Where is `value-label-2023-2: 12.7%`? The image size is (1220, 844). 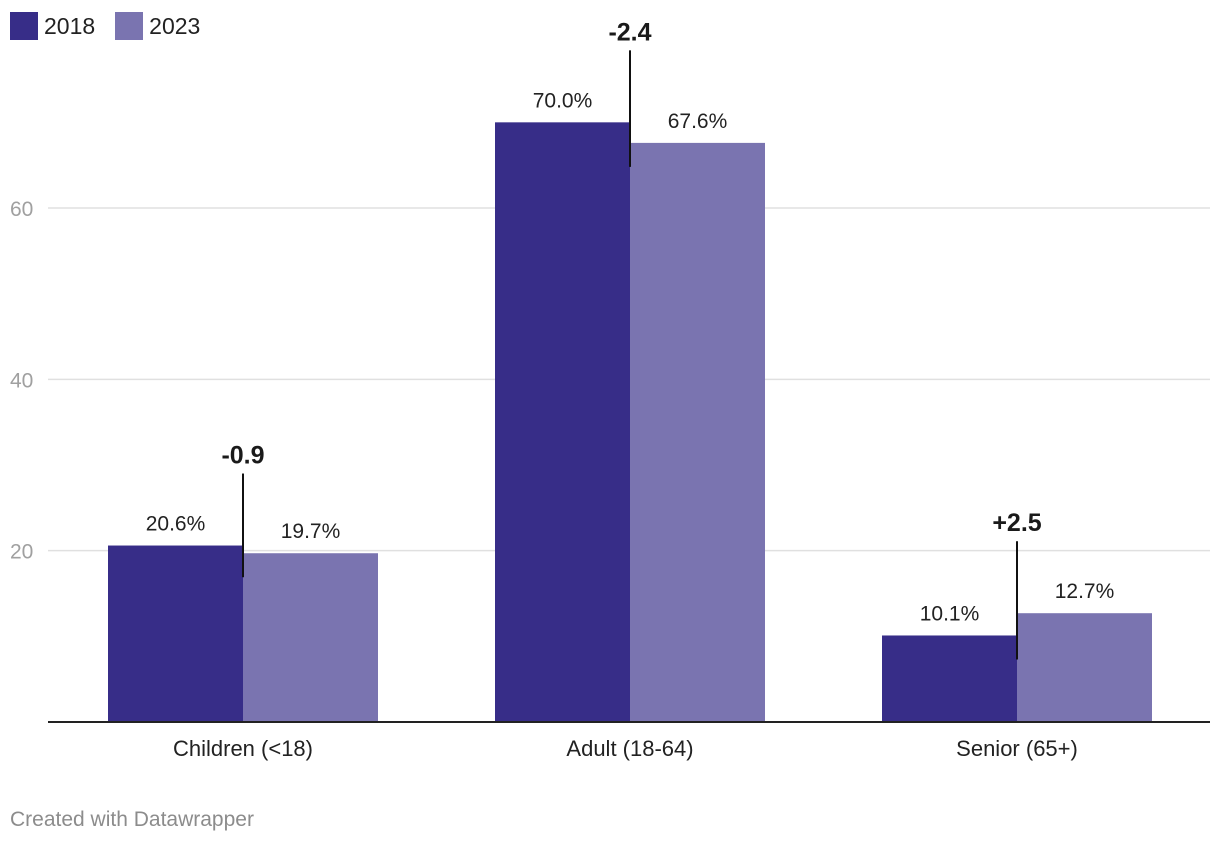
value-label-2023-2: 12.7% is located at coordinates (1085, 591).